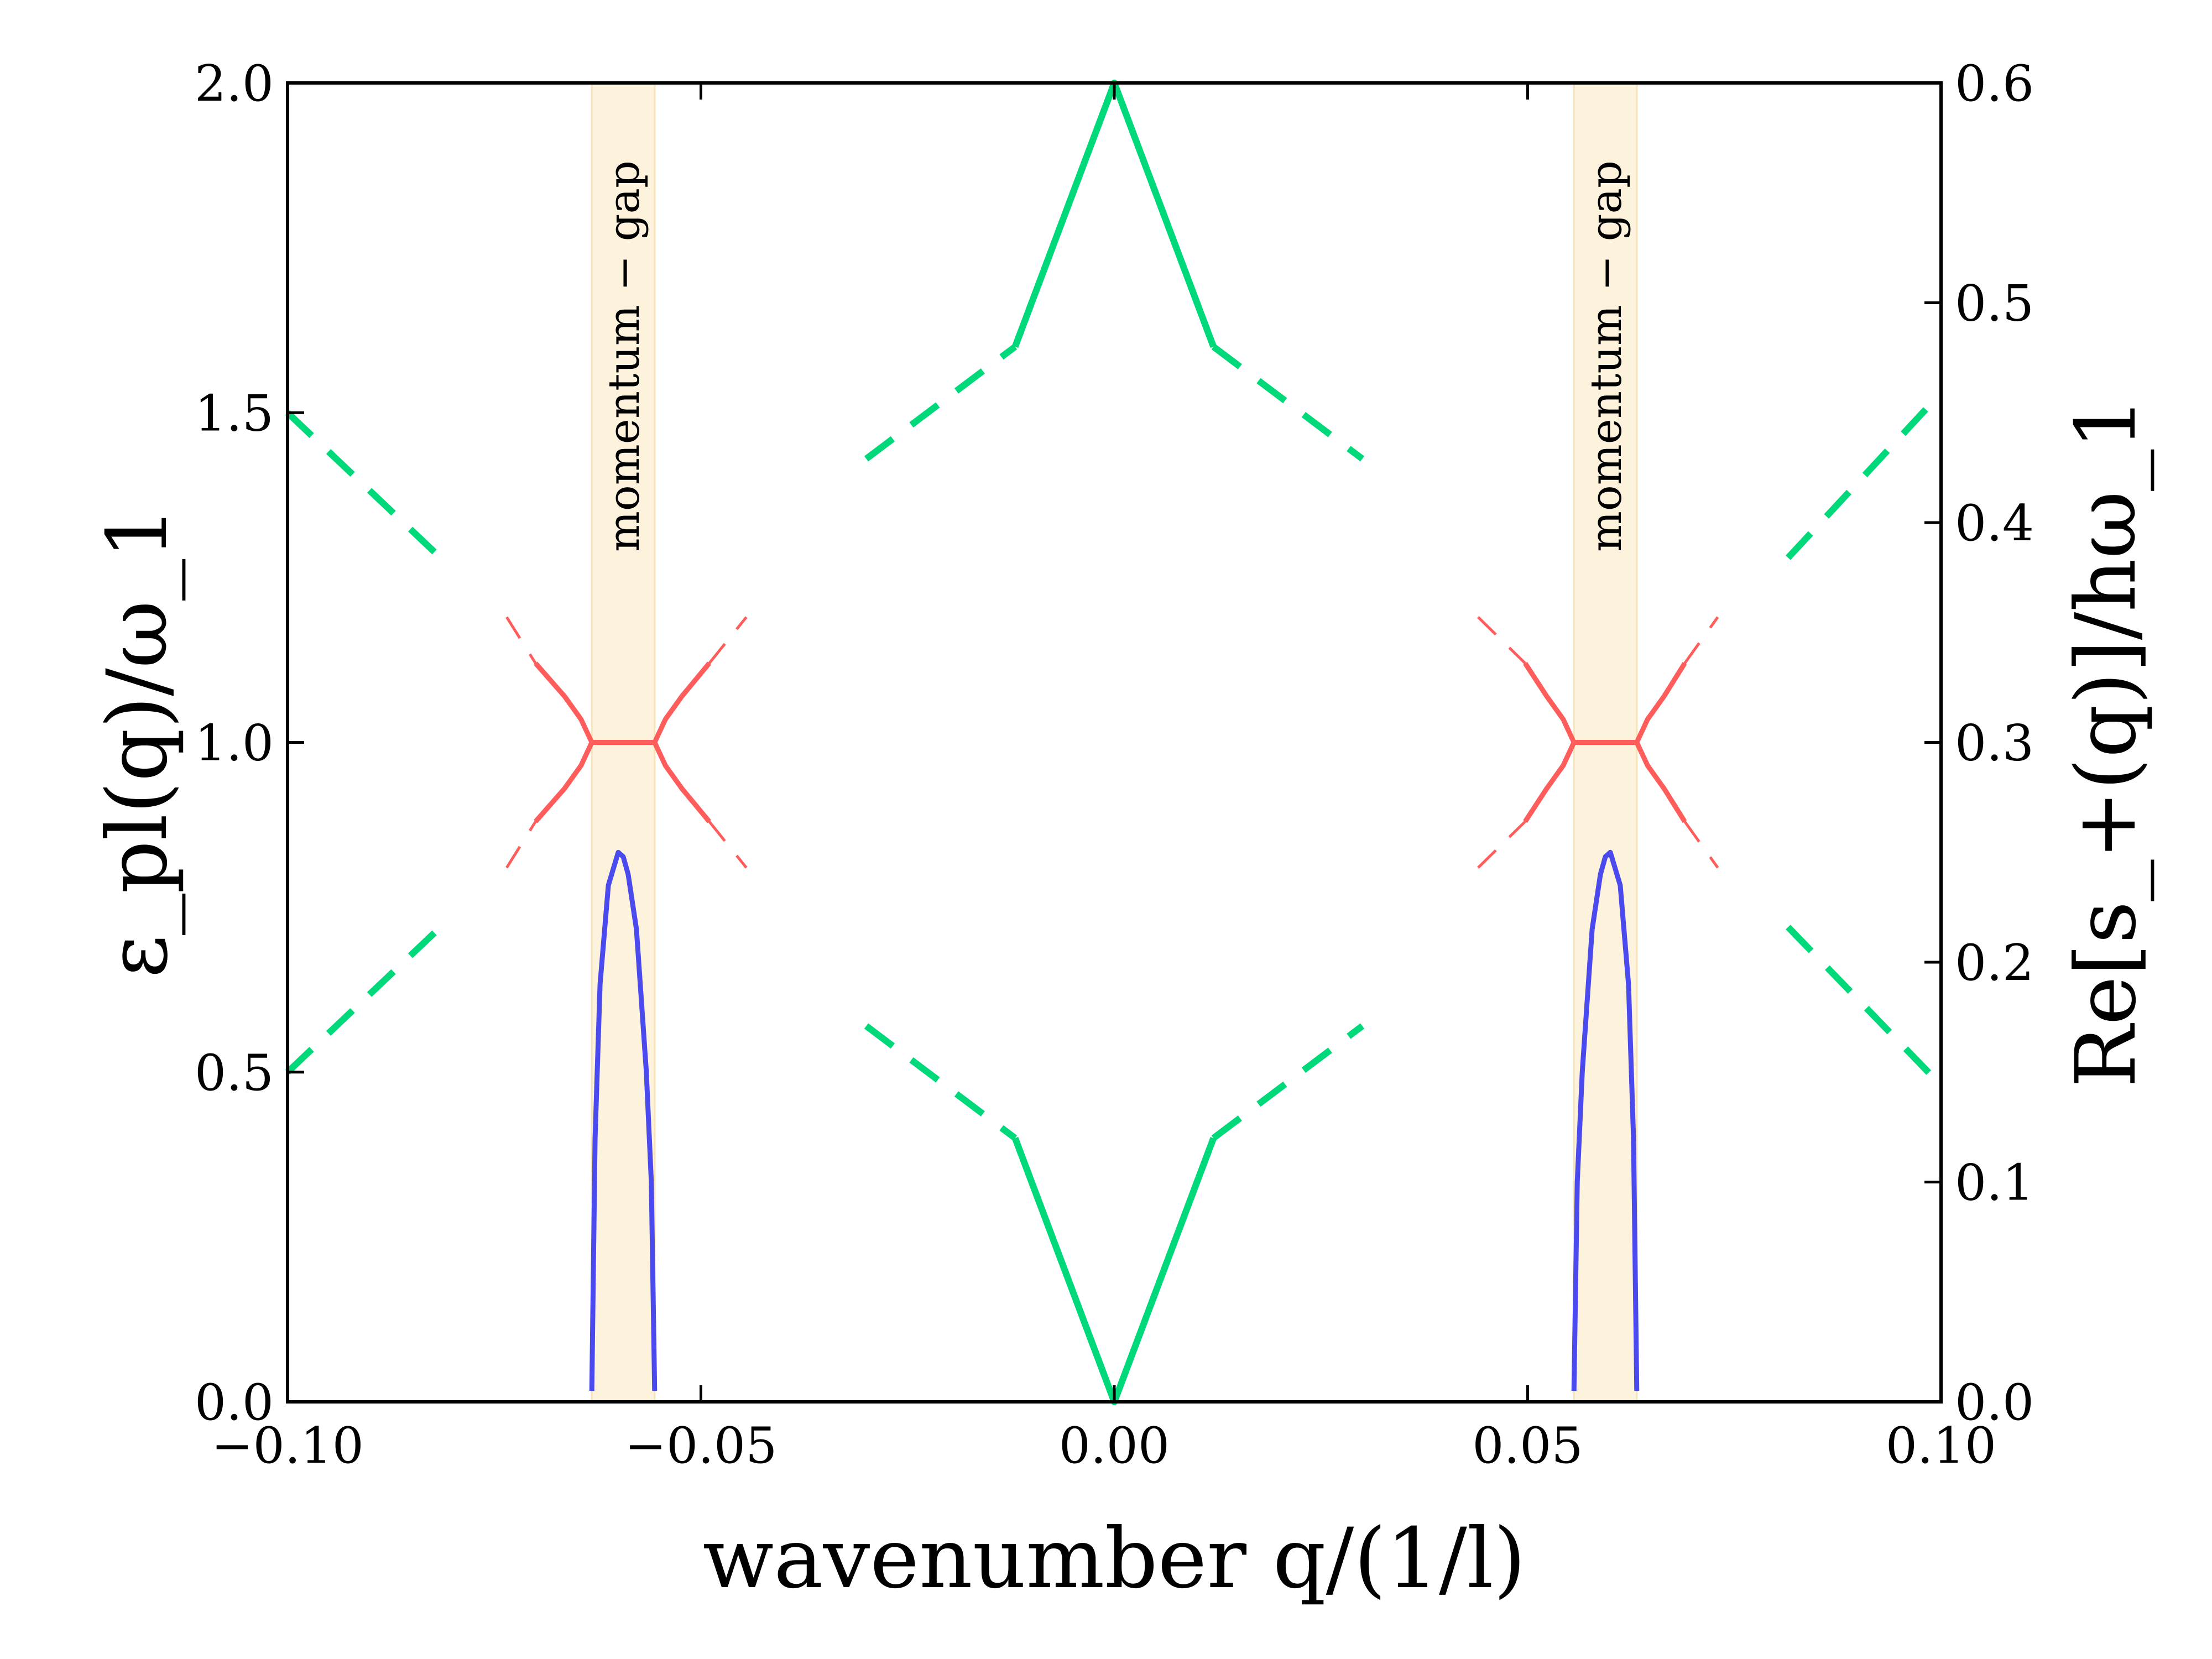 The width and height of the screenshot is (2212, 1659). Describe the element at coordinates (1995, 744) in the screenshot. I see `y-right-tick-label: 0.3` at that location.